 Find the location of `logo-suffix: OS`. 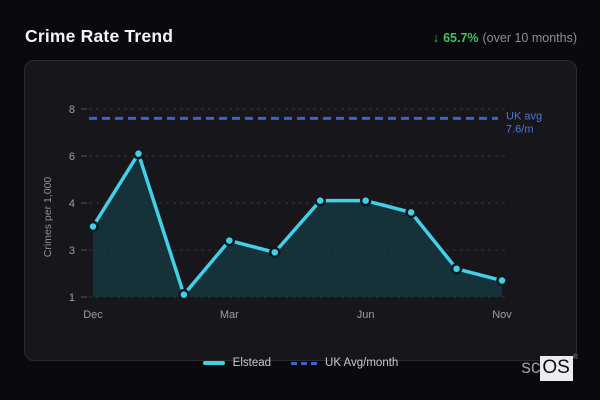

logo-suffix: OS is located at coordinates (556, 368).